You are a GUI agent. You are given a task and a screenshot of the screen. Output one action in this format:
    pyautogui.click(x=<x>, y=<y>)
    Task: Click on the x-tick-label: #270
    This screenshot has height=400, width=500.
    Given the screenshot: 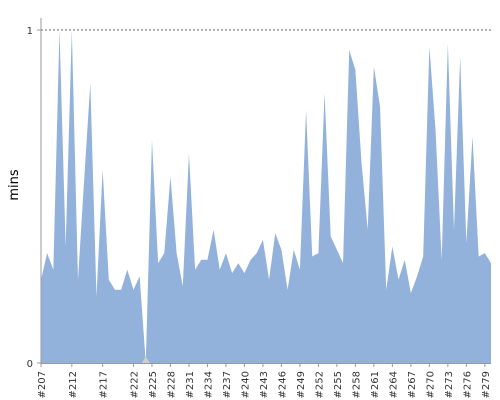 What is the action you would take?
    pyautogui.click(x=430, y=384)
    